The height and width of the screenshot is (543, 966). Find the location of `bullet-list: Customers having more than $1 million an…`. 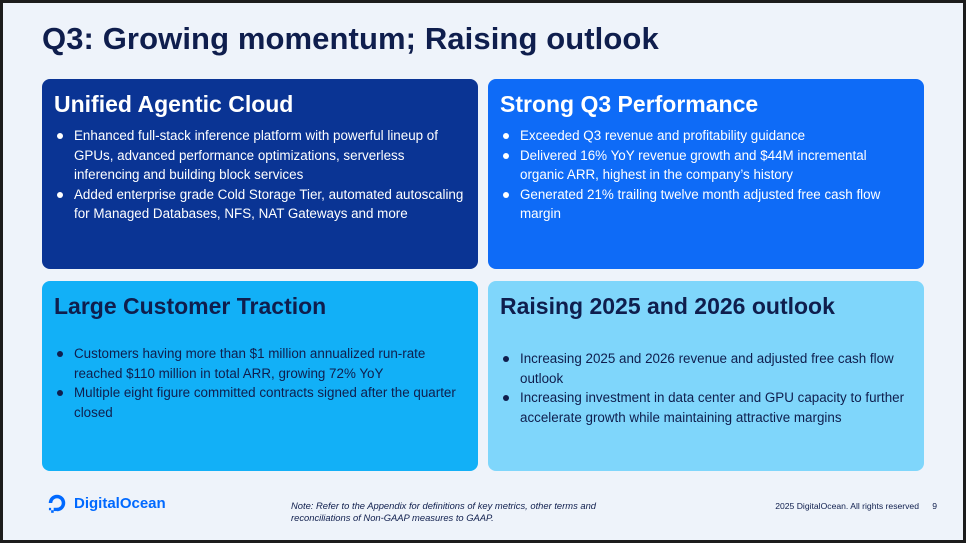

bullet-list: Customers having more than $1 million an… is located at coordinates (260, 383).